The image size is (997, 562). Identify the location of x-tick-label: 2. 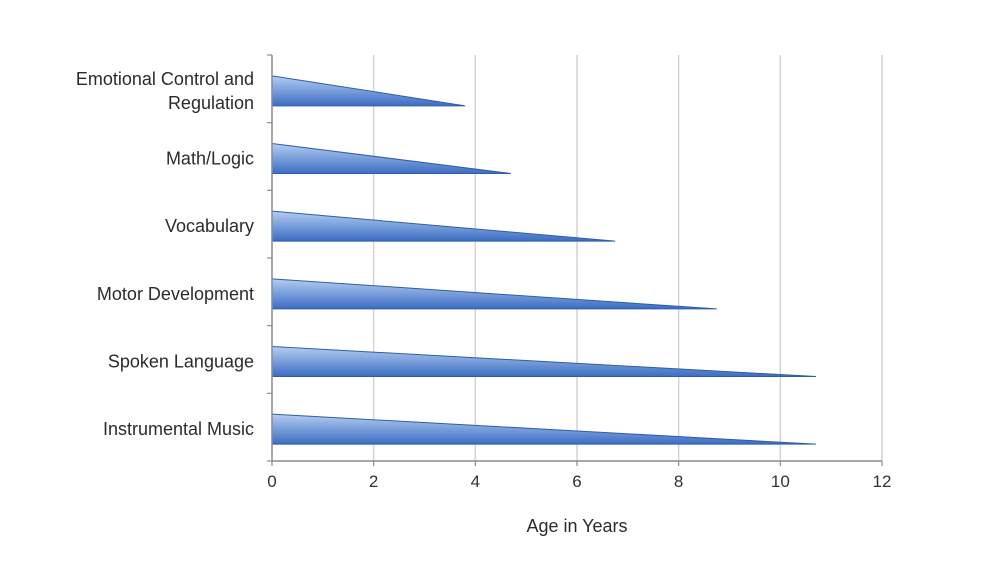
(373, 481).